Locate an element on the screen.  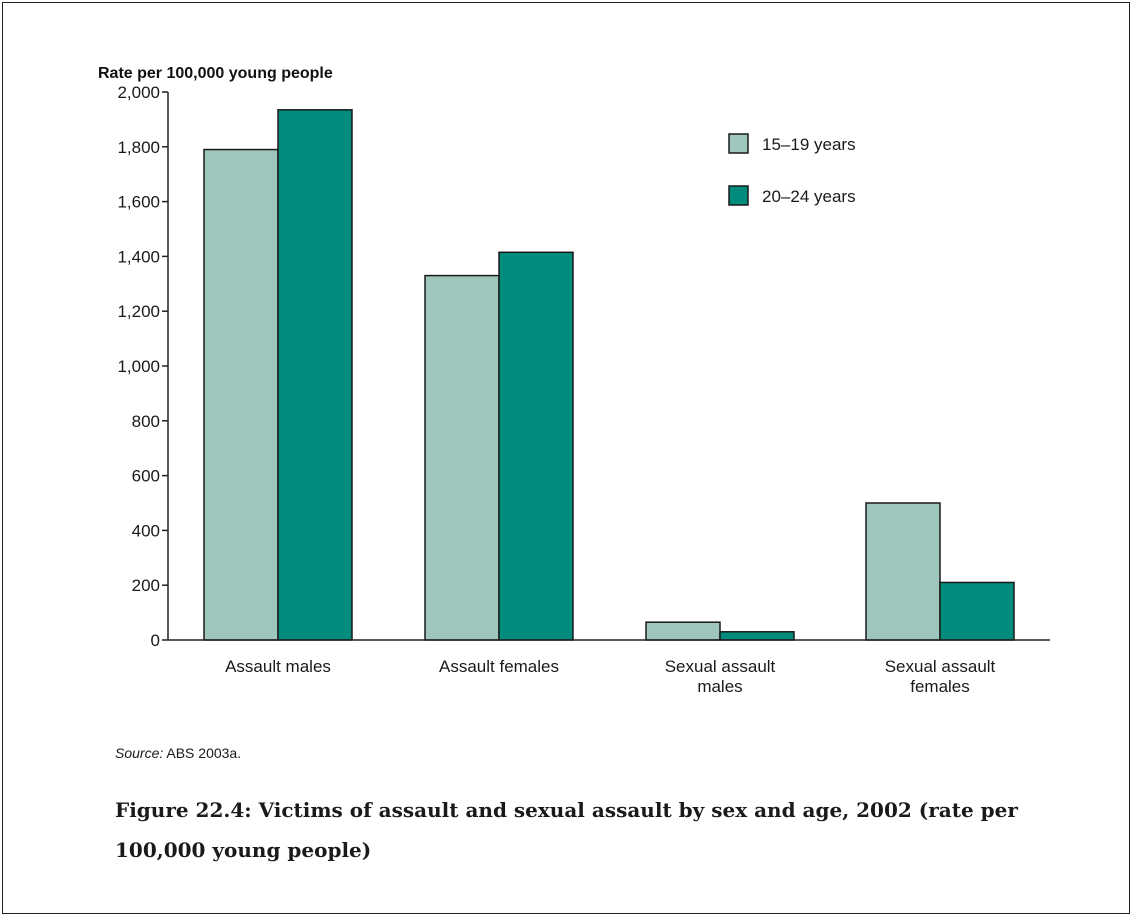
source-label: Source: is located at coordinates (139, 753).